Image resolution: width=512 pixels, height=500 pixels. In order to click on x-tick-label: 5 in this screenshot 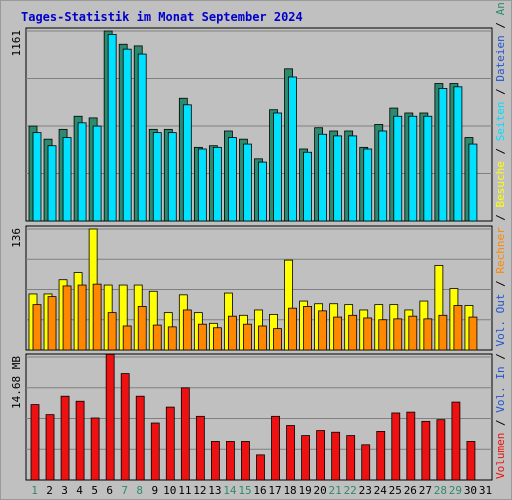, I will do `click(94, 490)`.